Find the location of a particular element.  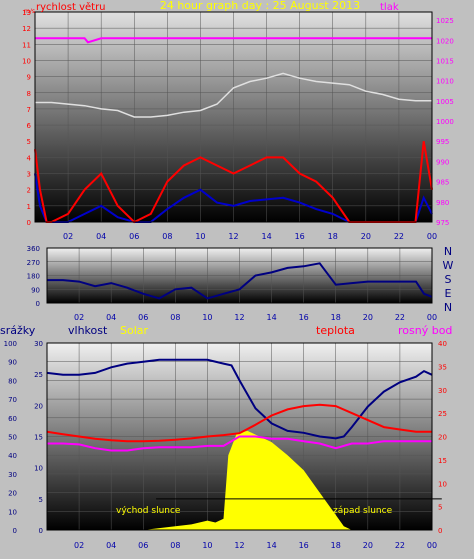

right-tick-label: 30 is located at coordinates (442, 391).